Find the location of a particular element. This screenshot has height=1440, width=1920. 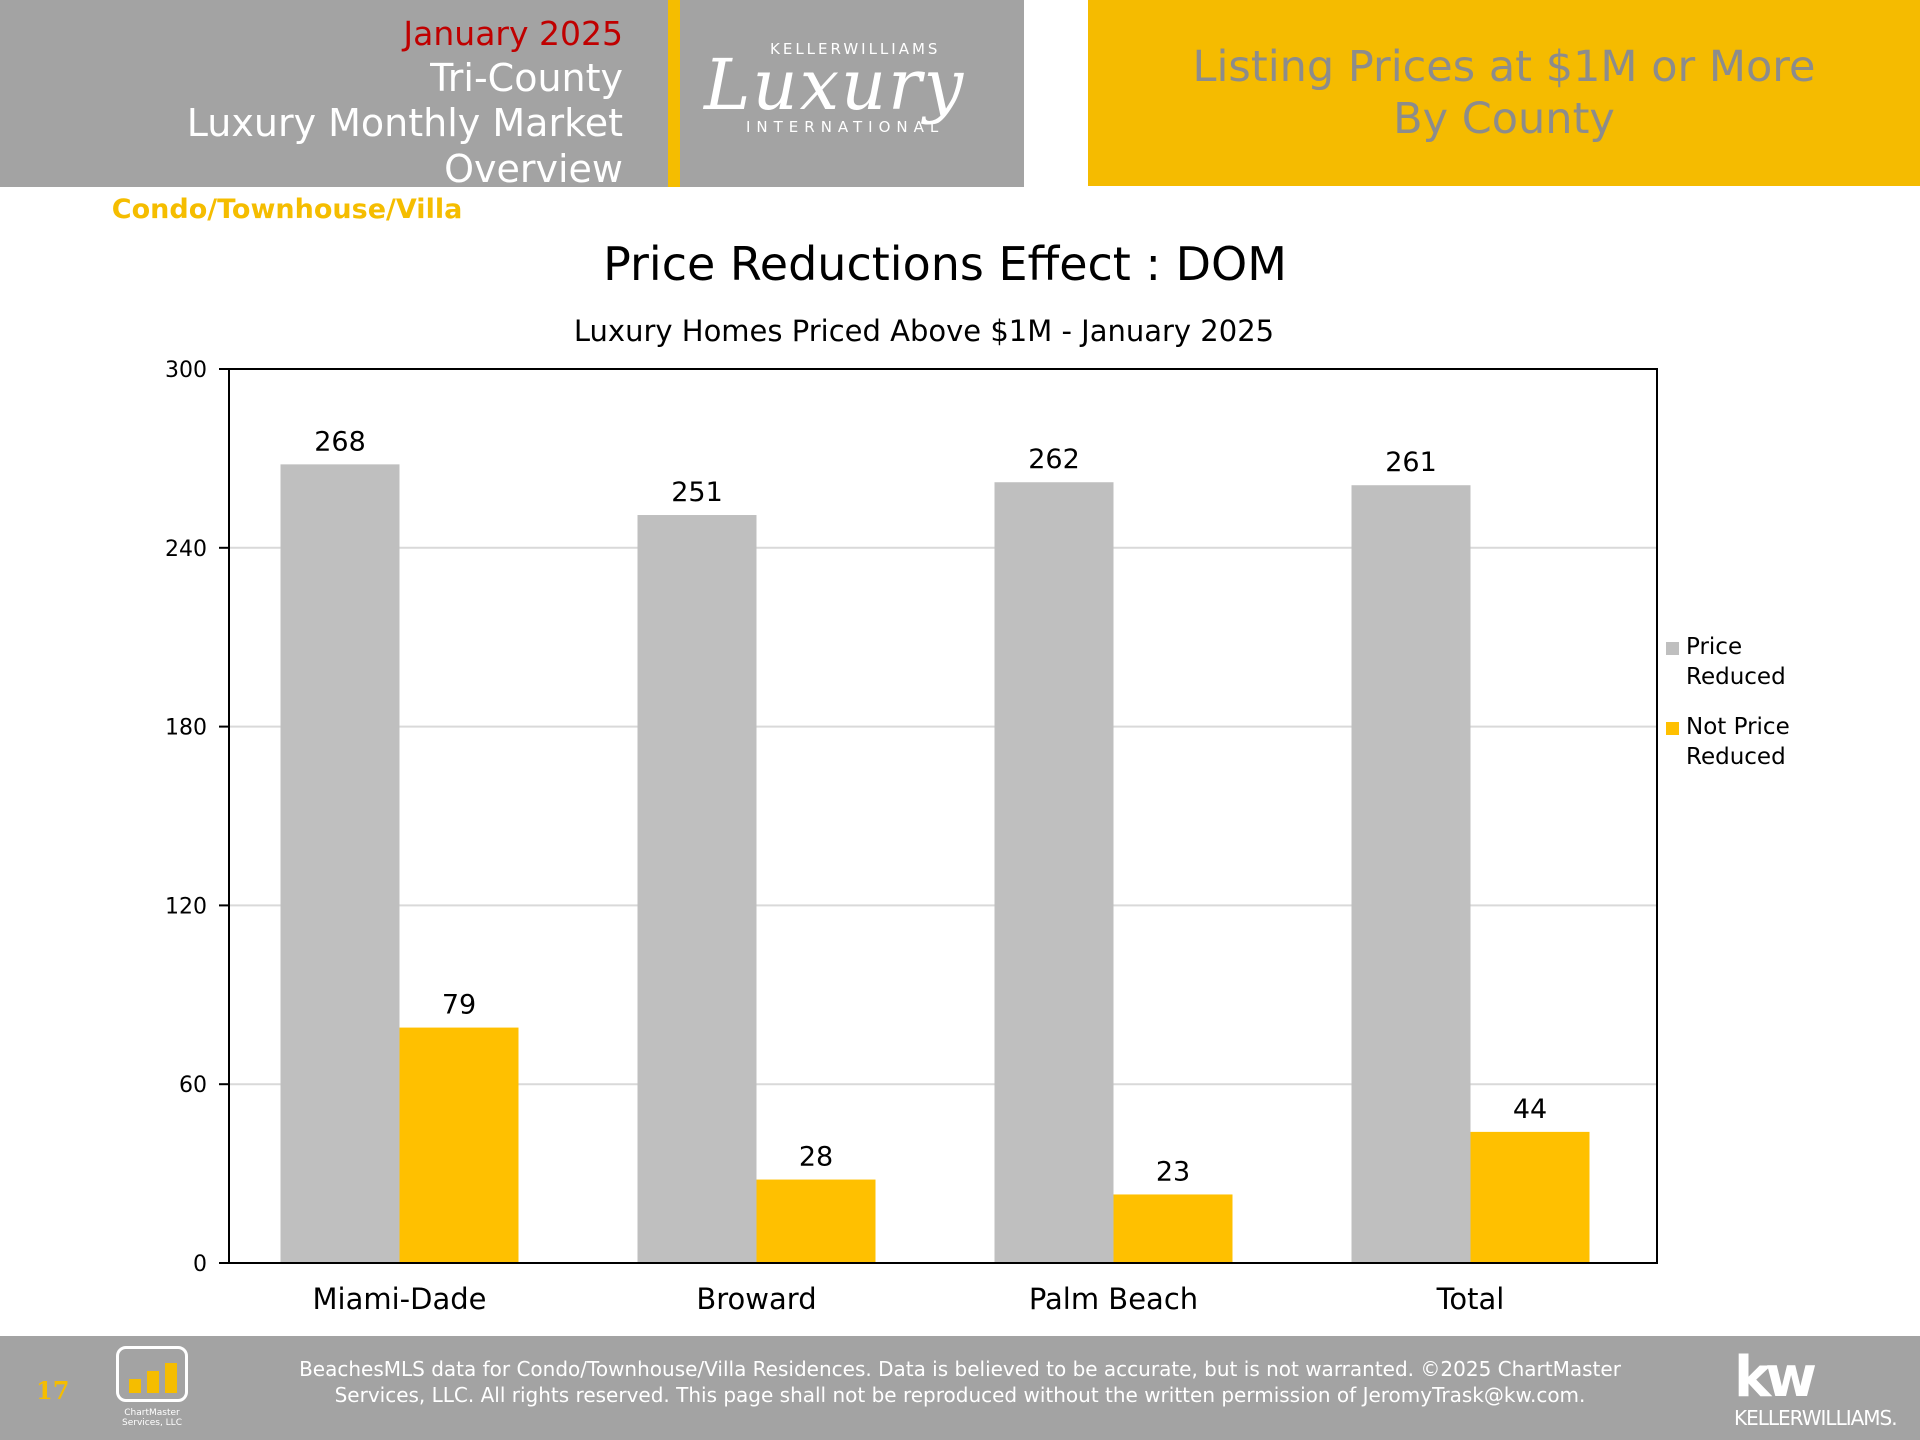

chartmaster-logo-text: ChartMaster Services, LLC is located at coordinates (152, 1418).